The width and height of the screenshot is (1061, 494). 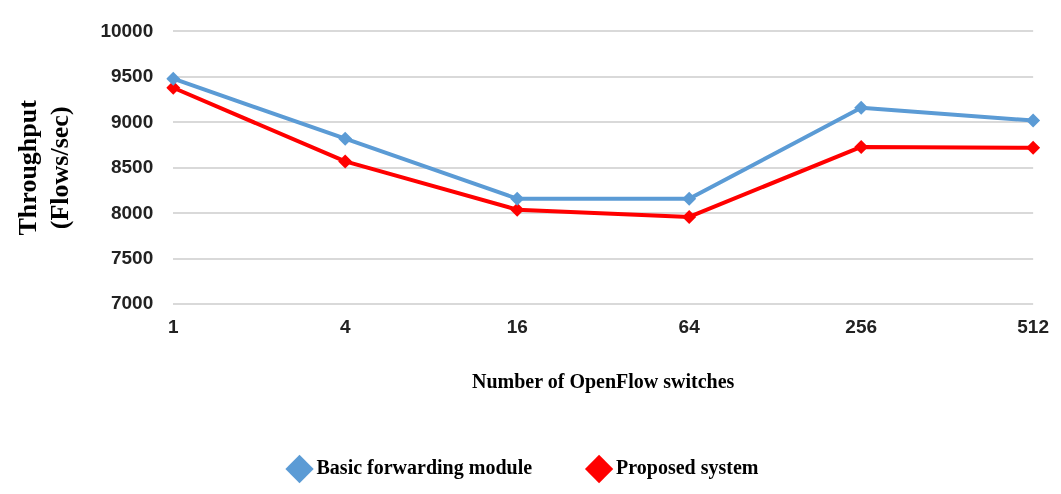 What do you see at coordinates (517, 326) in the screenshot?
I see `x-tick-label: 16` at bounding box center [517, 326].